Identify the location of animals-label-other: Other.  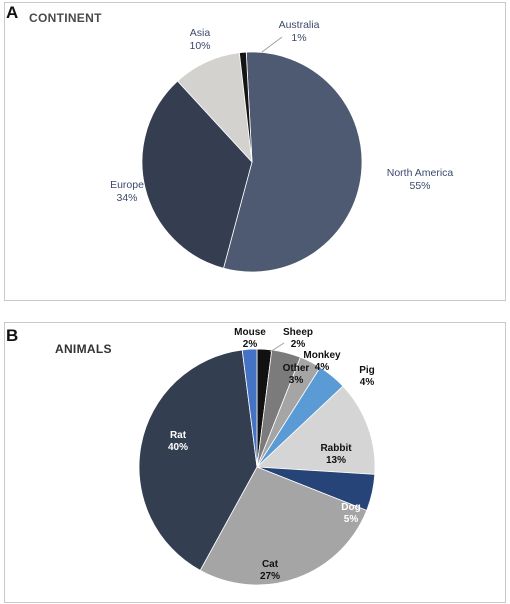
(296, 368).